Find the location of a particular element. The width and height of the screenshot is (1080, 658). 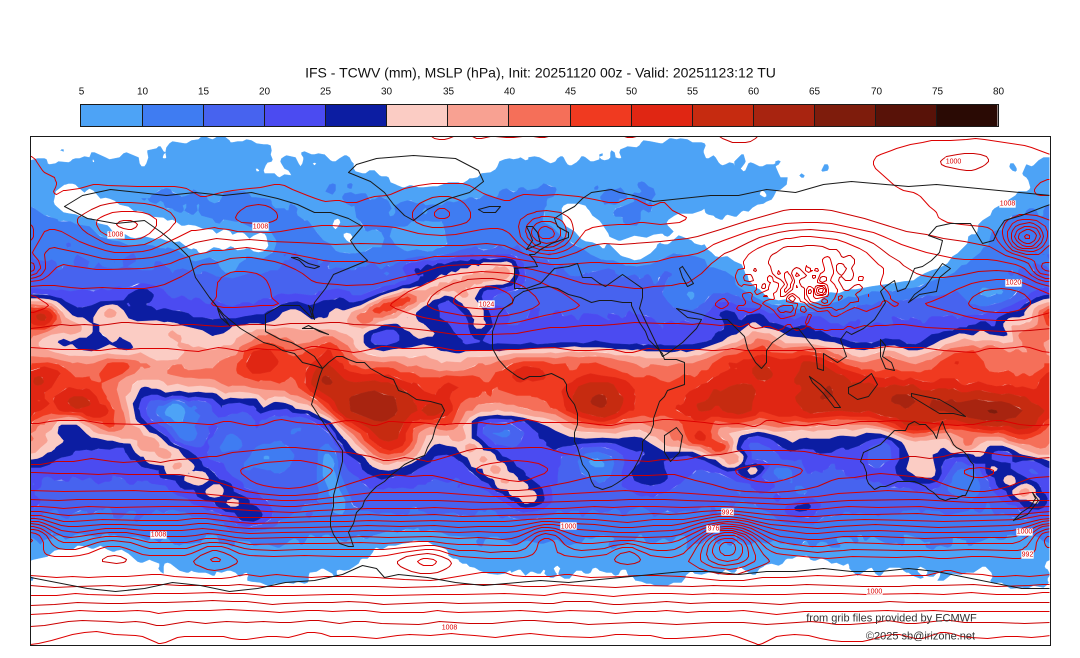

svg-text: 80 is located at coordinates (999, 92).